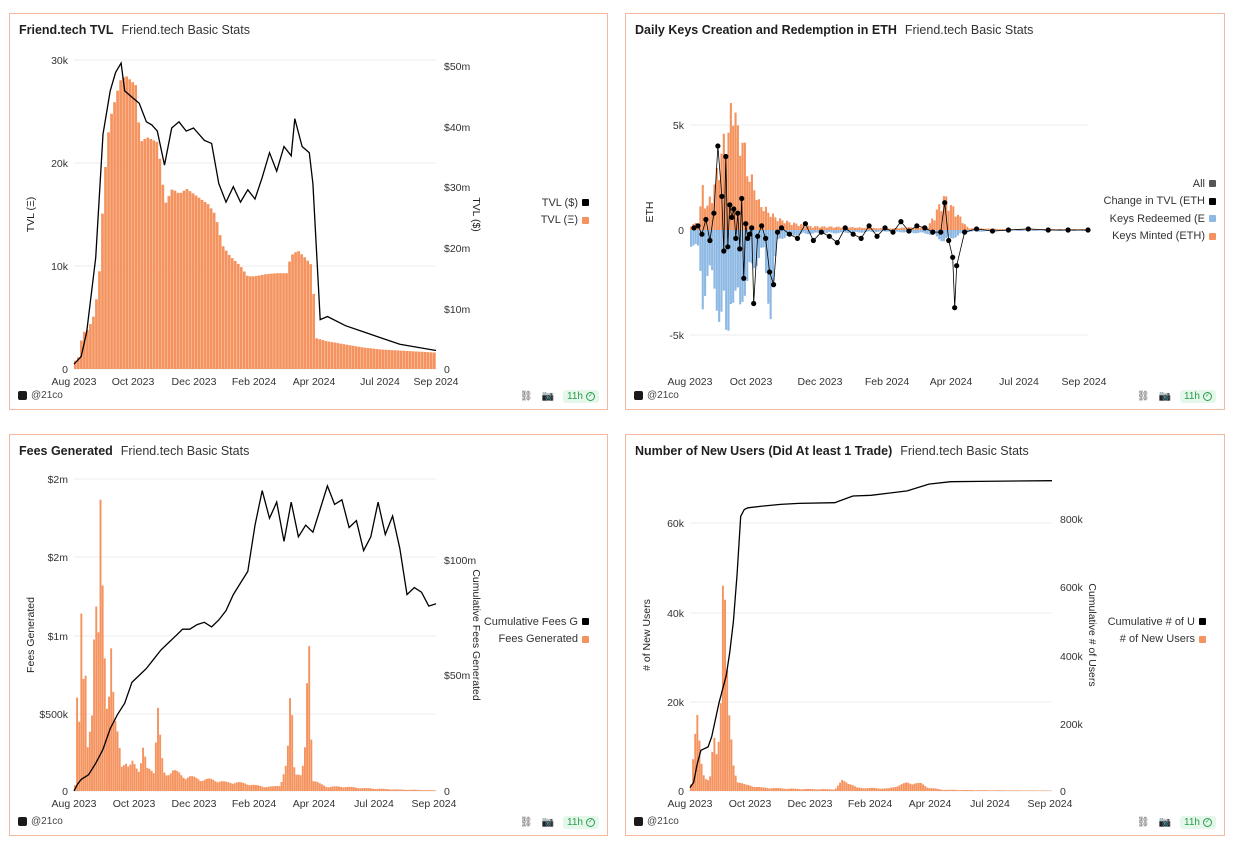 Image resolution: width=1233 pixels, height=847 pixels. Describe the element at coordinates (1156, 202) in the screenshot. I see `legend-item: Change in TVL (ETH` at that location.